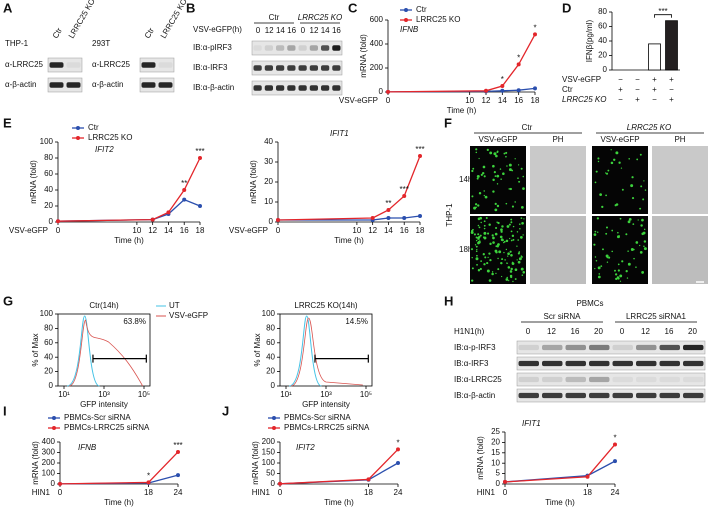 This screenshot has height=508, width=709. Describe the element at coordinates (589, 40) in the screenshot. I see `y-axis-label: IFNβ(pg/ml)` at that location.